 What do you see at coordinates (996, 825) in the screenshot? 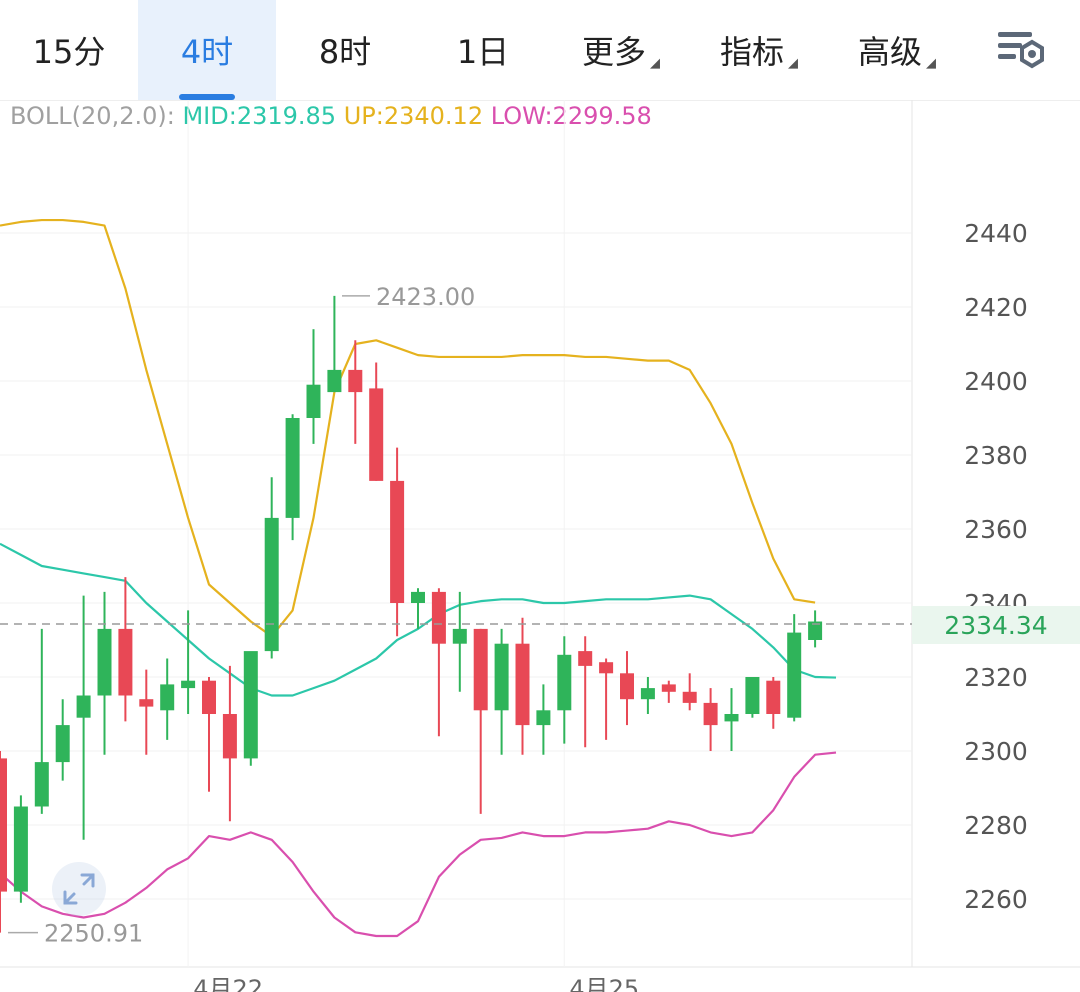
I see `y-tick-label: 2280` at bounding box center [996, 825].